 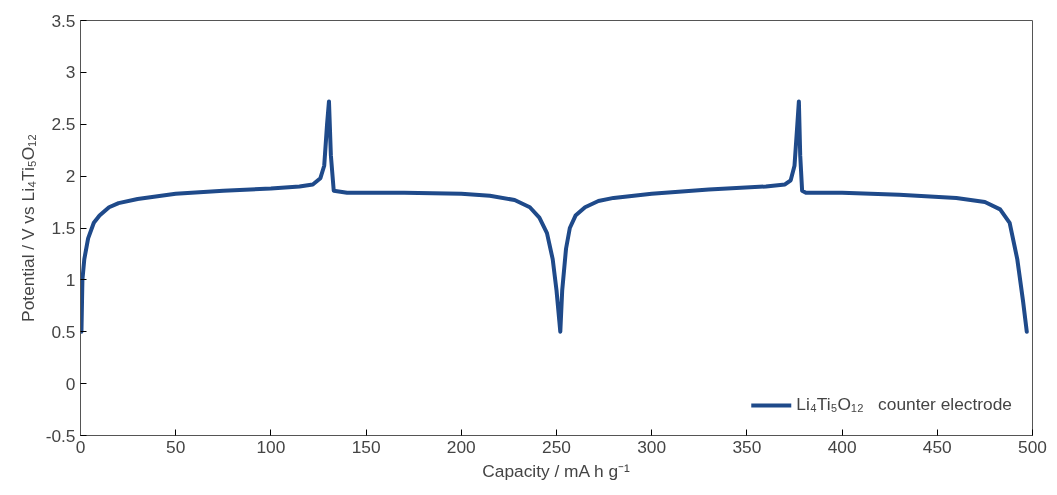 What do you see at coordinates (63, 124) in the screenshot?
I see `y-tick-label: 2.5` at bounding box center [63, 124].